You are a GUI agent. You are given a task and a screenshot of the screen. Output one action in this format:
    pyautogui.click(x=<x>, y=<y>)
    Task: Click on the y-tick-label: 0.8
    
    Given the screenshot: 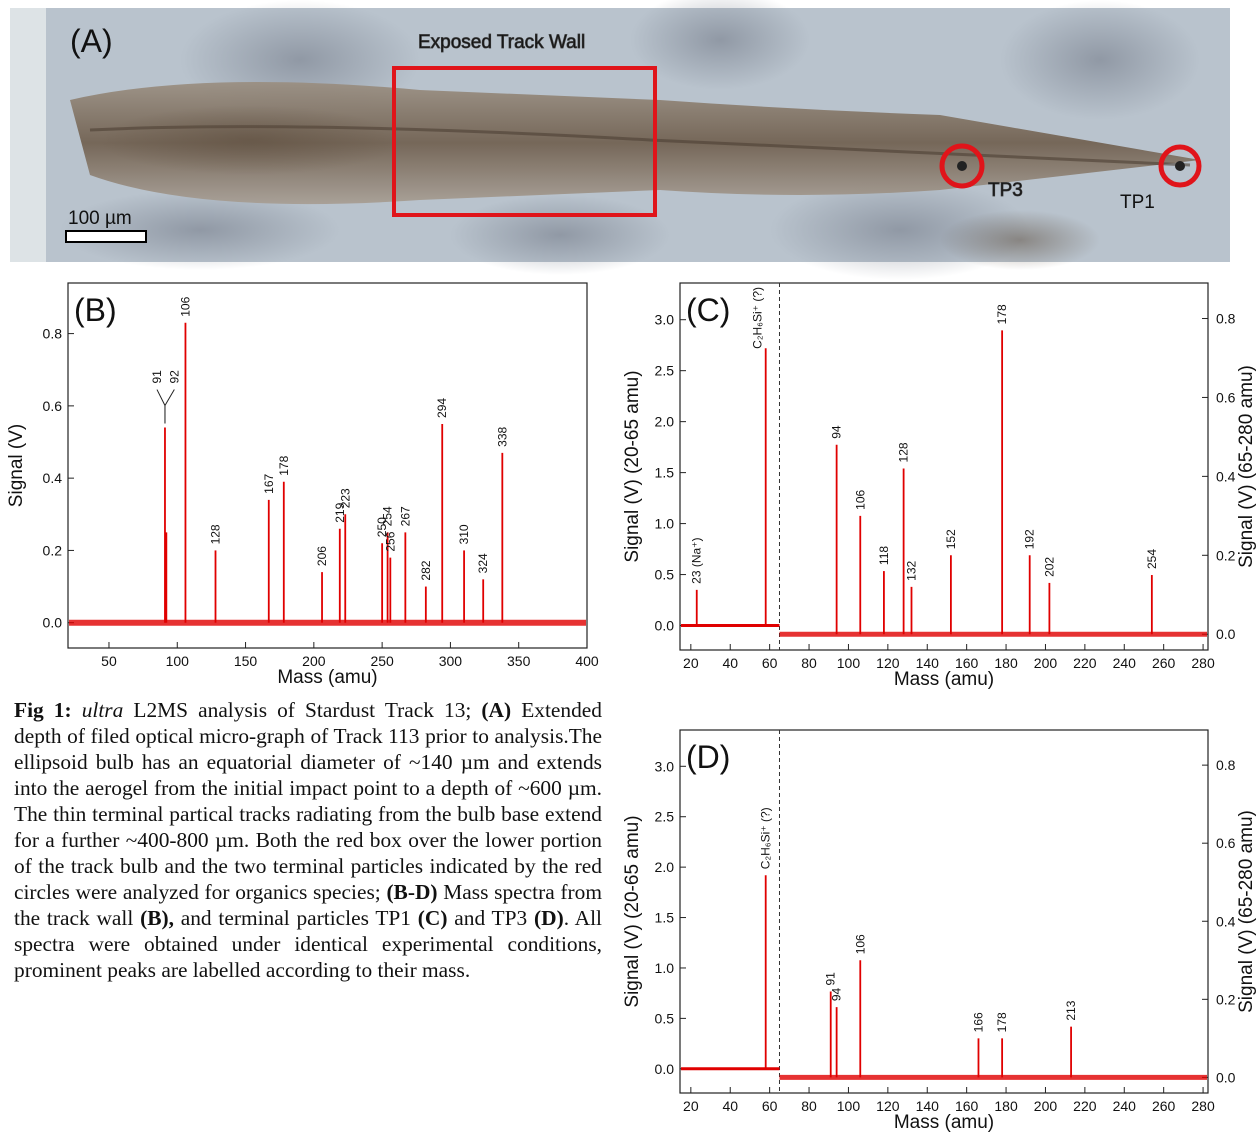 What is the action you would take?
    pyautogui.click(x=53, y=334)
    